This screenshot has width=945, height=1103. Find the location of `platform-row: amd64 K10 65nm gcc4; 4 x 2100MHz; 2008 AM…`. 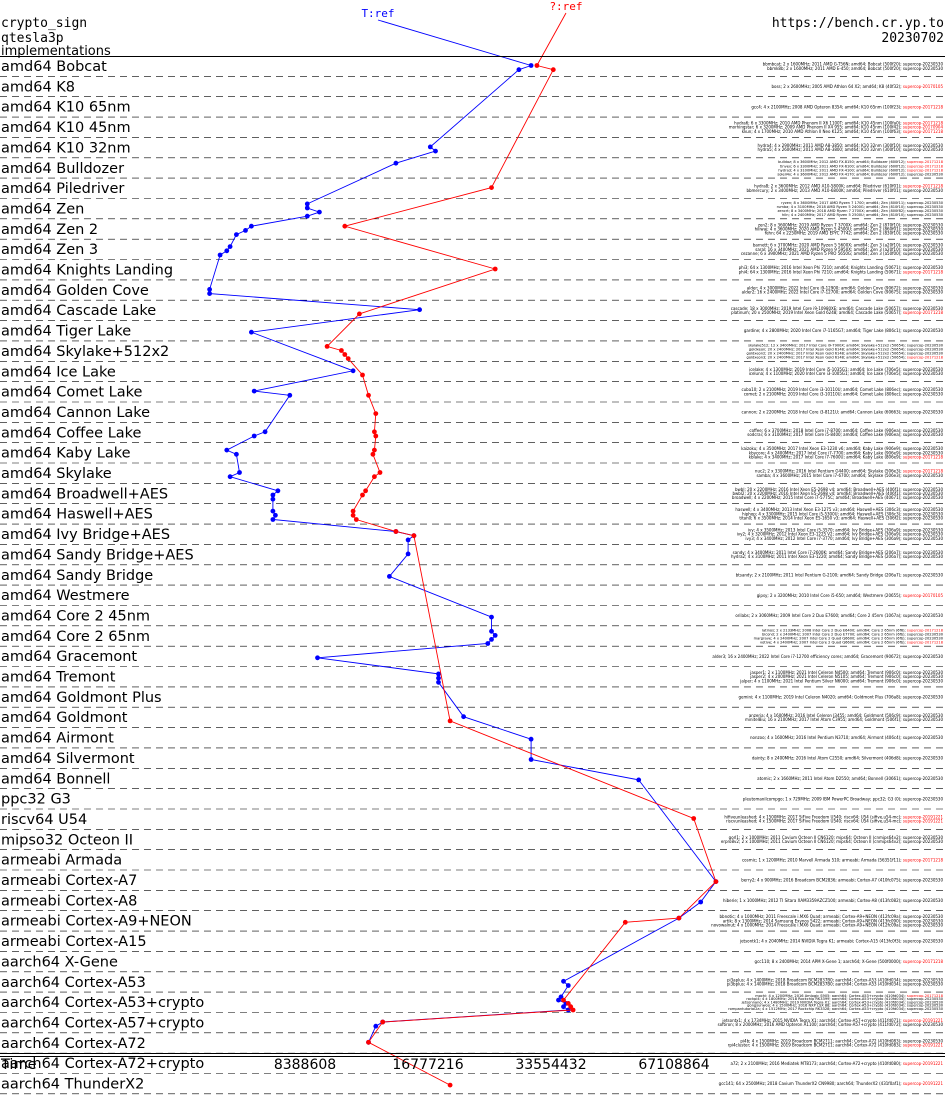

platform-row: amd64 K10 65nm gcc4; 4 x 2100MHz; 2008 AM… is located at coordinates (472, 109).